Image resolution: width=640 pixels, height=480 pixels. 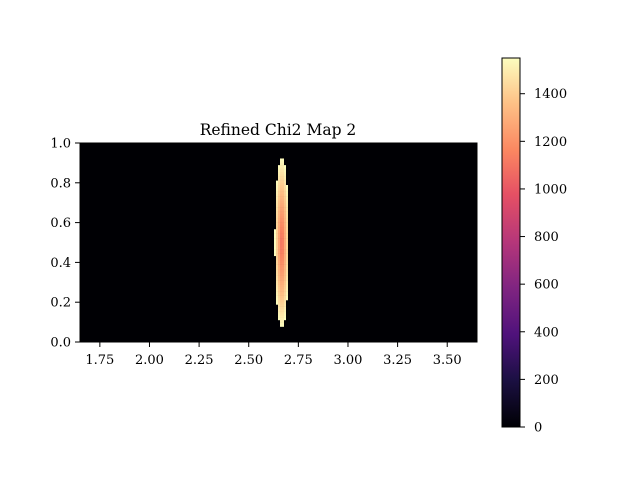 I want to click on y-tick-label: 0.6, so click(x=60, y=223).